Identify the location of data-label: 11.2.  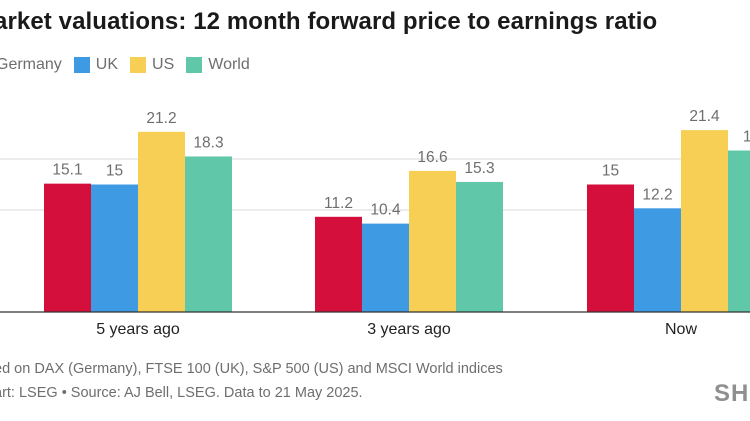
(338, 203).